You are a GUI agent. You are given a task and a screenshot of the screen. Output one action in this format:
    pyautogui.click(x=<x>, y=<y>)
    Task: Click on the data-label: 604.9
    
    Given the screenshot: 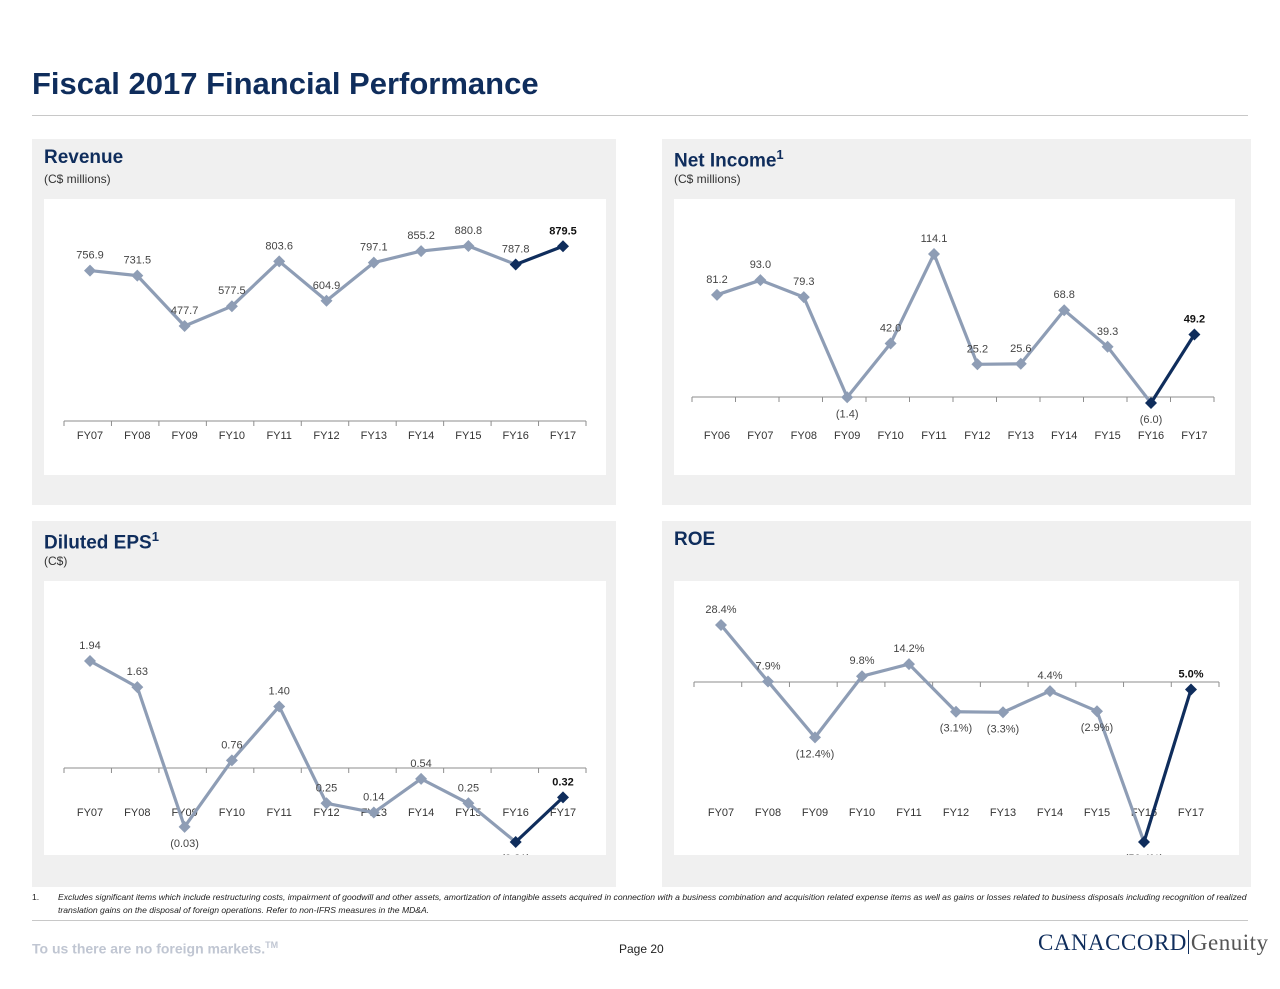 What is the action you would take?
    pyautogui.click(x=327, y=286)
    